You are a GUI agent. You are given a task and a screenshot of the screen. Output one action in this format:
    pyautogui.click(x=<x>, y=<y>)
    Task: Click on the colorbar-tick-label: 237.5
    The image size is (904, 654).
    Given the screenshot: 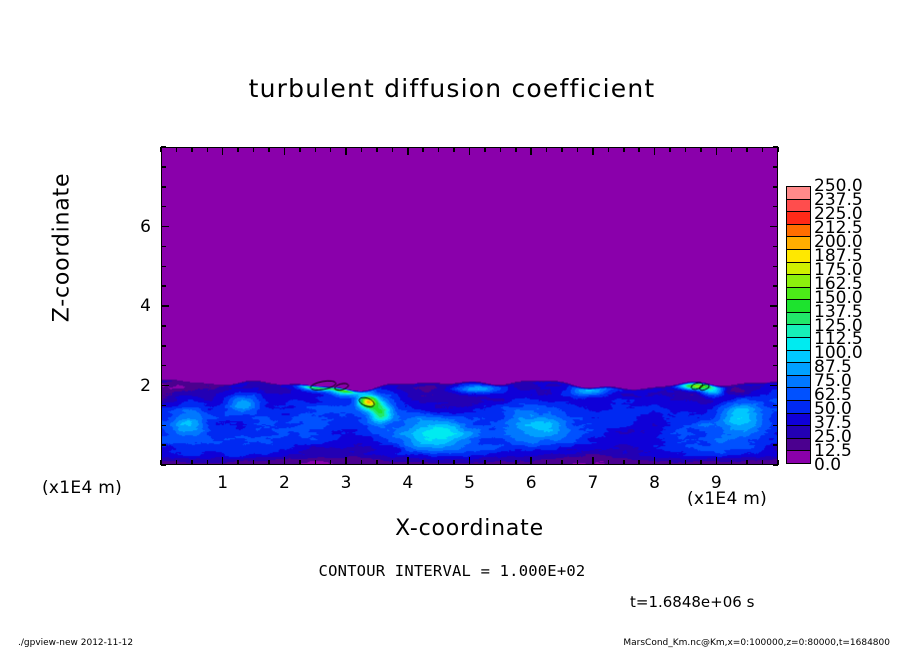 What is the action you would take?
    pyautogui.click(x=838, y=199)
    